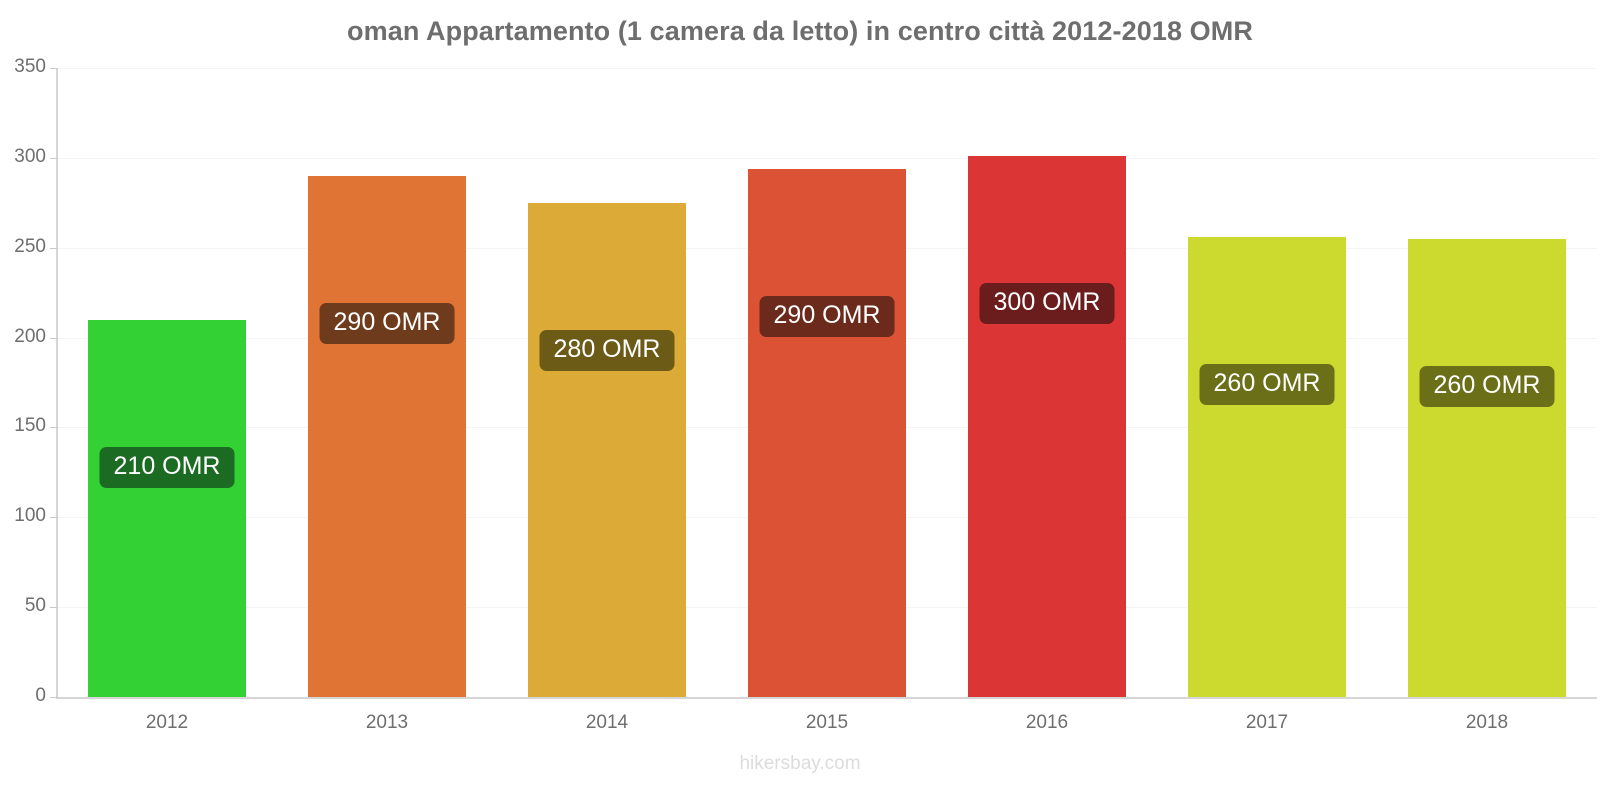  Describe the element at coordinates (30, 156) in the screenshot. I see `y-tick-label: 300` at that location.